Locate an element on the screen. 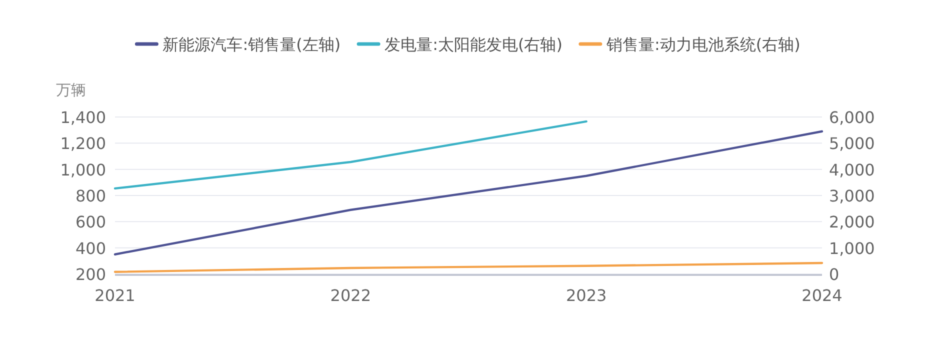  y-tick-label: 800 is located at coordinates (90, 196).